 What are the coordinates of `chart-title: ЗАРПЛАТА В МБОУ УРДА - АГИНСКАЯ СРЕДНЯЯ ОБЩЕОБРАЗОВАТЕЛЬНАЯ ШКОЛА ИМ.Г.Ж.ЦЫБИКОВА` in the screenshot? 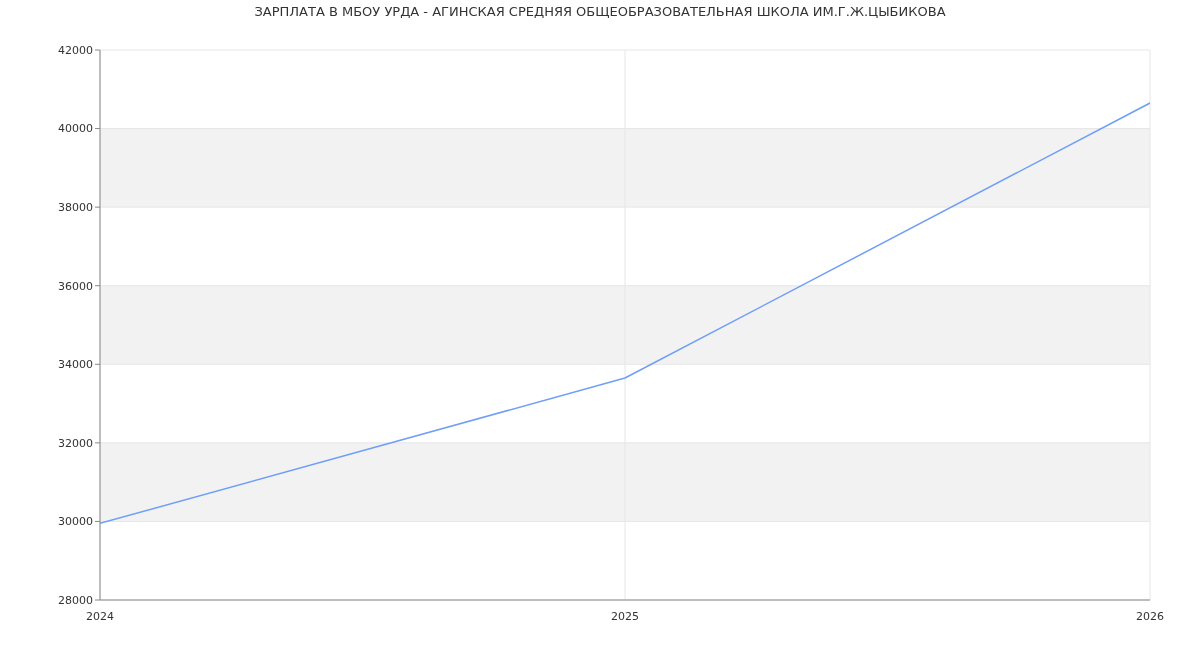 It's located at (600, 11).